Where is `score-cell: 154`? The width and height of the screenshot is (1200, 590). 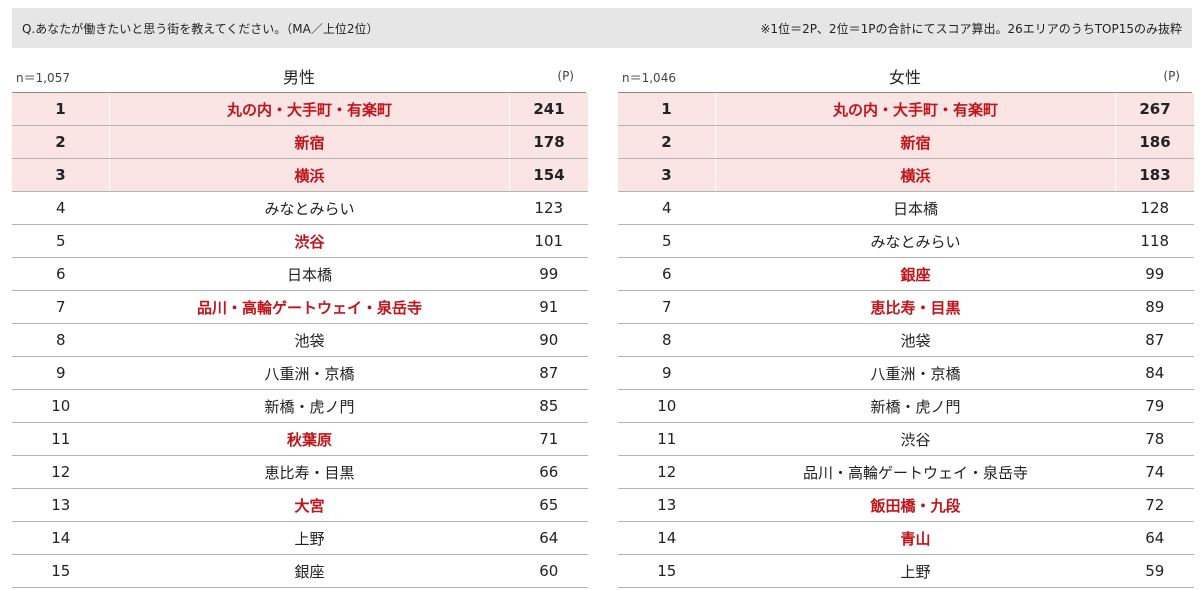 score-cell: 154 is located at coordinates (548, 175).